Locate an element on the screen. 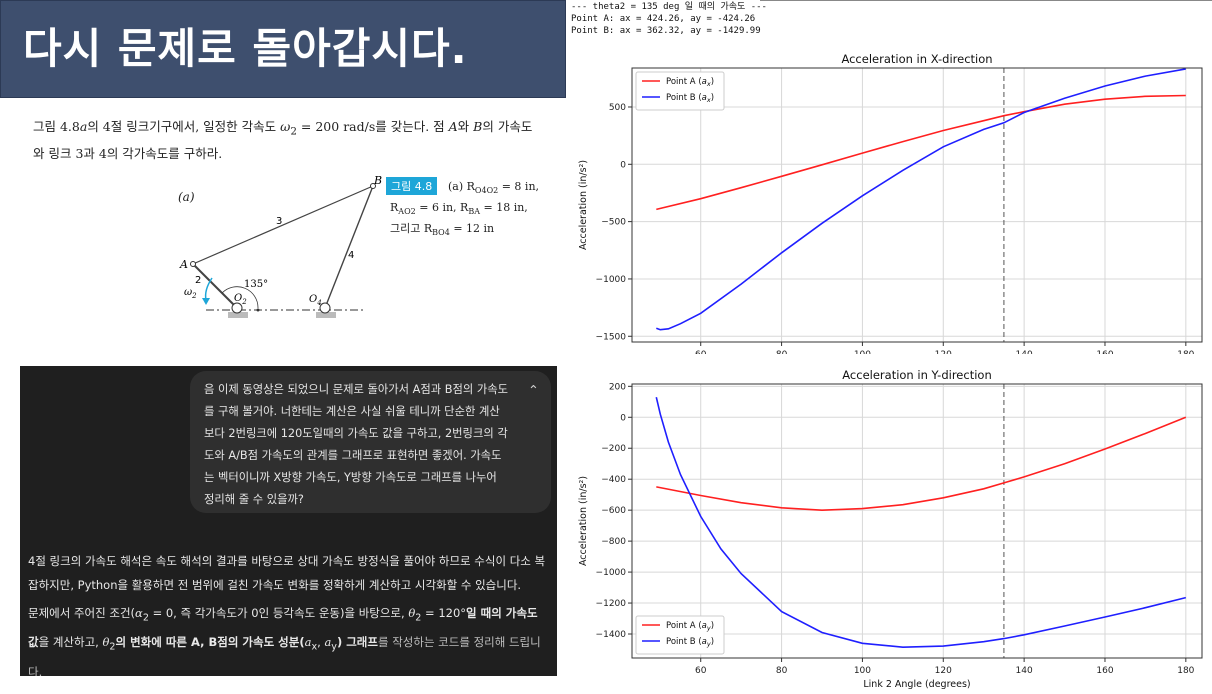  chart-y-series-line-point-a is located at coordinates (921, 464).